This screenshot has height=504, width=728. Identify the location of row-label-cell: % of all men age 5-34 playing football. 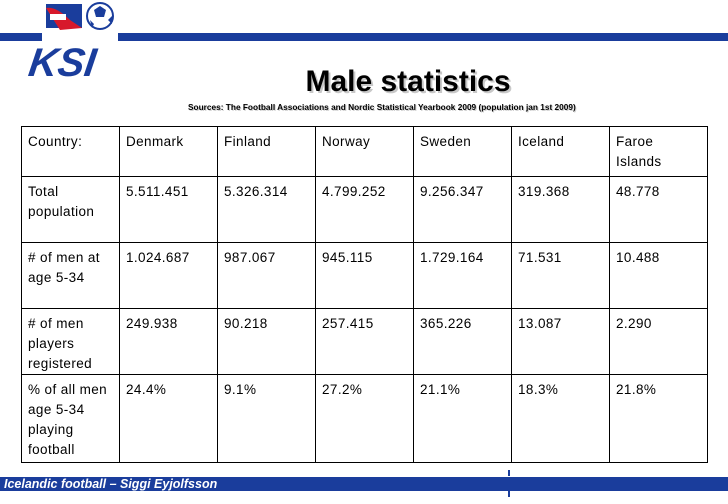
(70, 418).